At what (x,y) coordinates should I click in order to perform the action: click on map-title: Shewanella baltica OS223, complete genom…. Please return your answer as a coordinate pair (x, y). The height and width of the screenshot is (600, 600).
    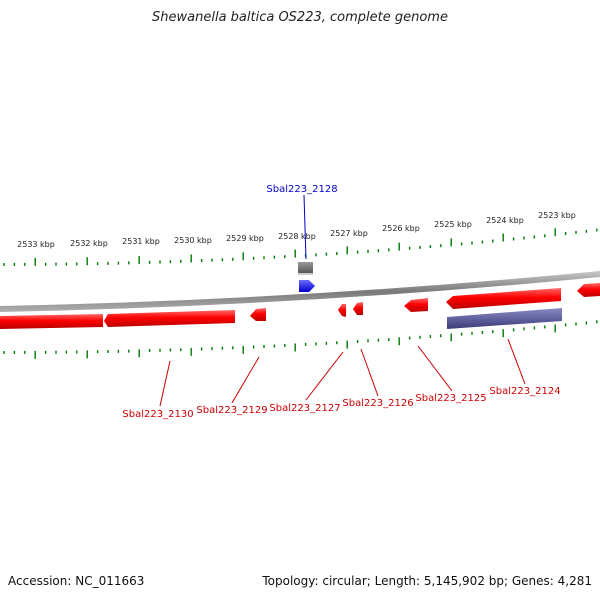
    Looking at the image, I should click on (300, 17).